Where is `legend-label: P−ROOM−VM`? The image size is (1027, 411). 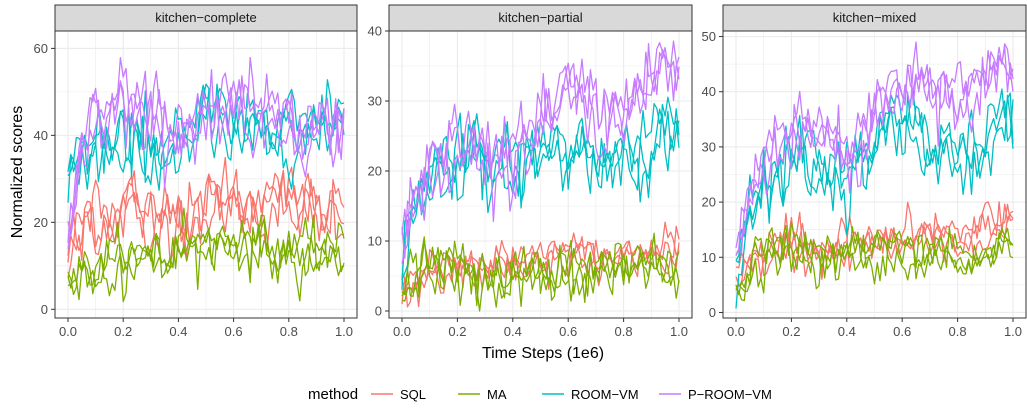
legend-label: P−ROOM−VM is located at coordinates (730, 394).